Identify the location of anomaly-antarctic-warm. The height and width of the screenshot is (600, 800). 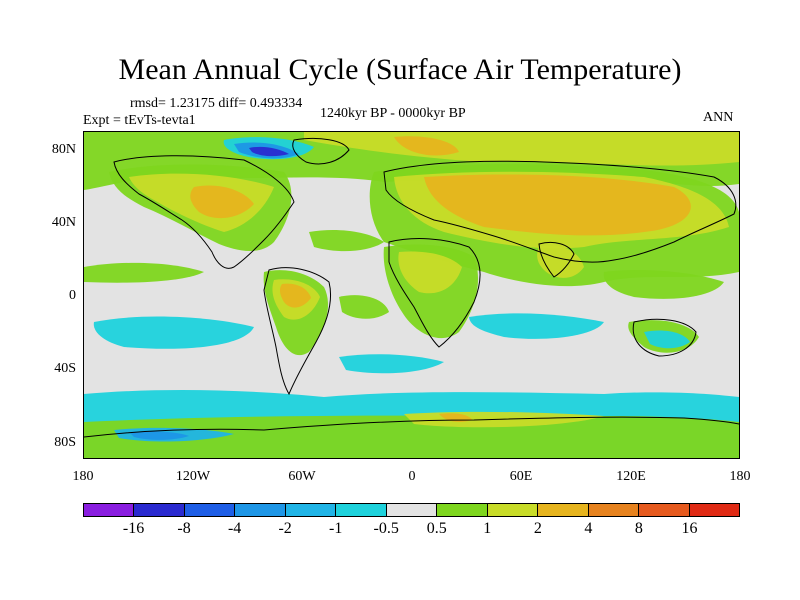
(411, 436).